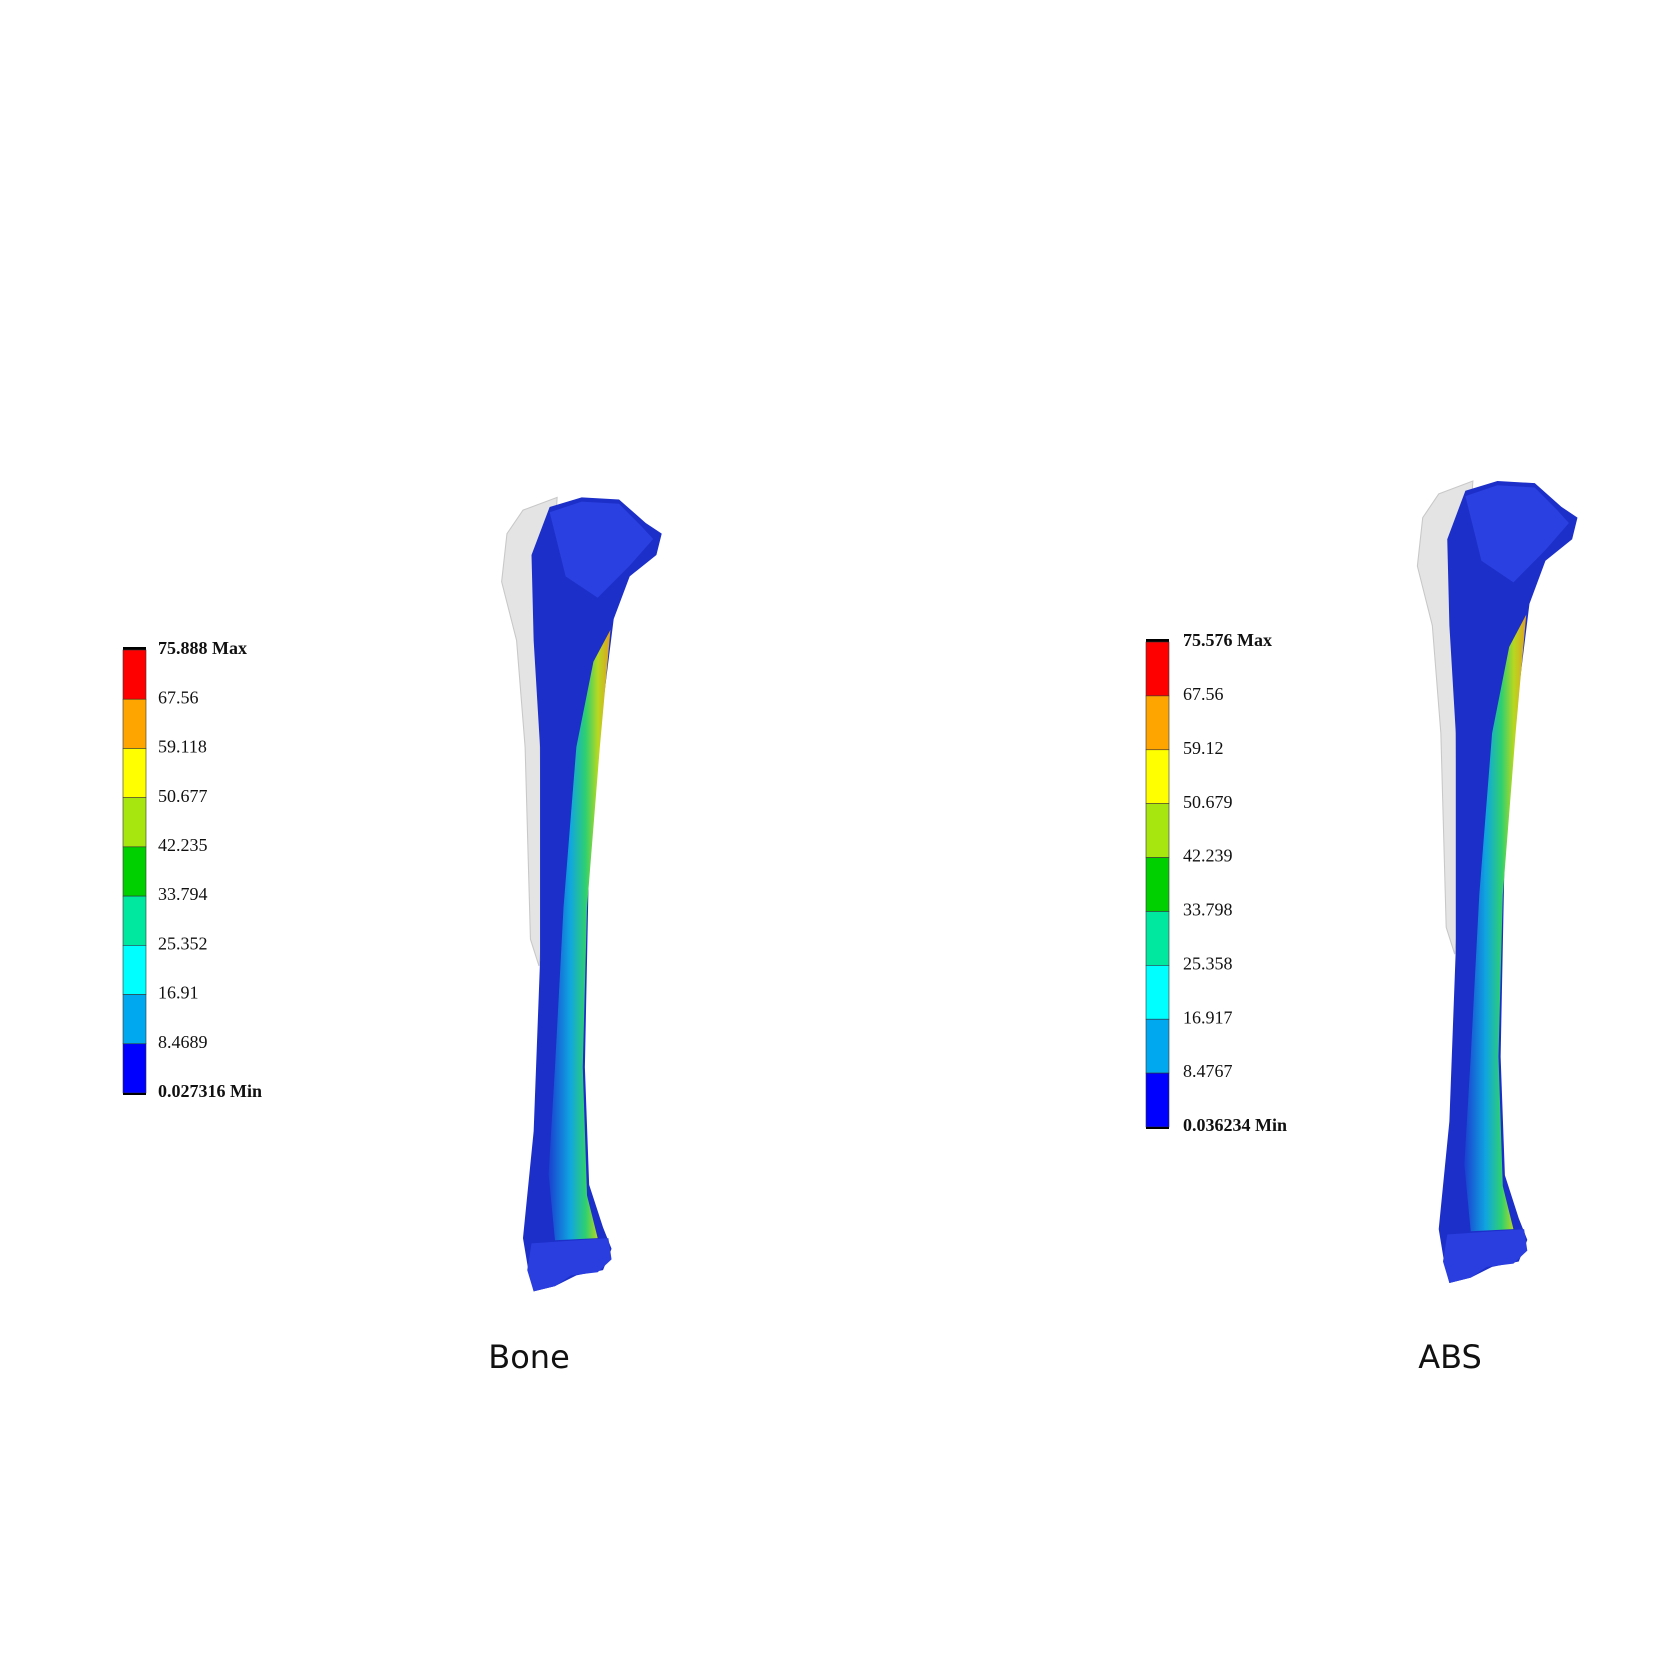  I want to click on caption: ABS, so click(1450, 1357).